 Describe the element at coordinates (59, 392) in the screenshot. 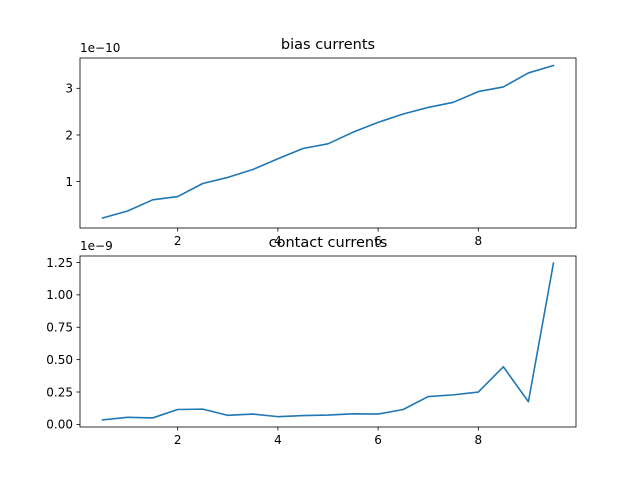

I see `contact-y-tick-label: 0.25` at that location.